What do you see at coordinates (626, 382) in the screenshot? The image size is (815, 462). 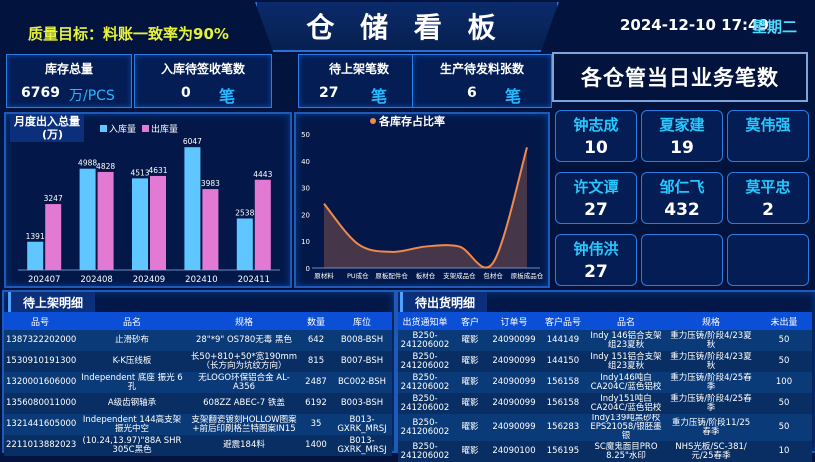 I see `table-cell: Indy146吨白CA204C/蓝色铝校` at bounding box center [626, 382].